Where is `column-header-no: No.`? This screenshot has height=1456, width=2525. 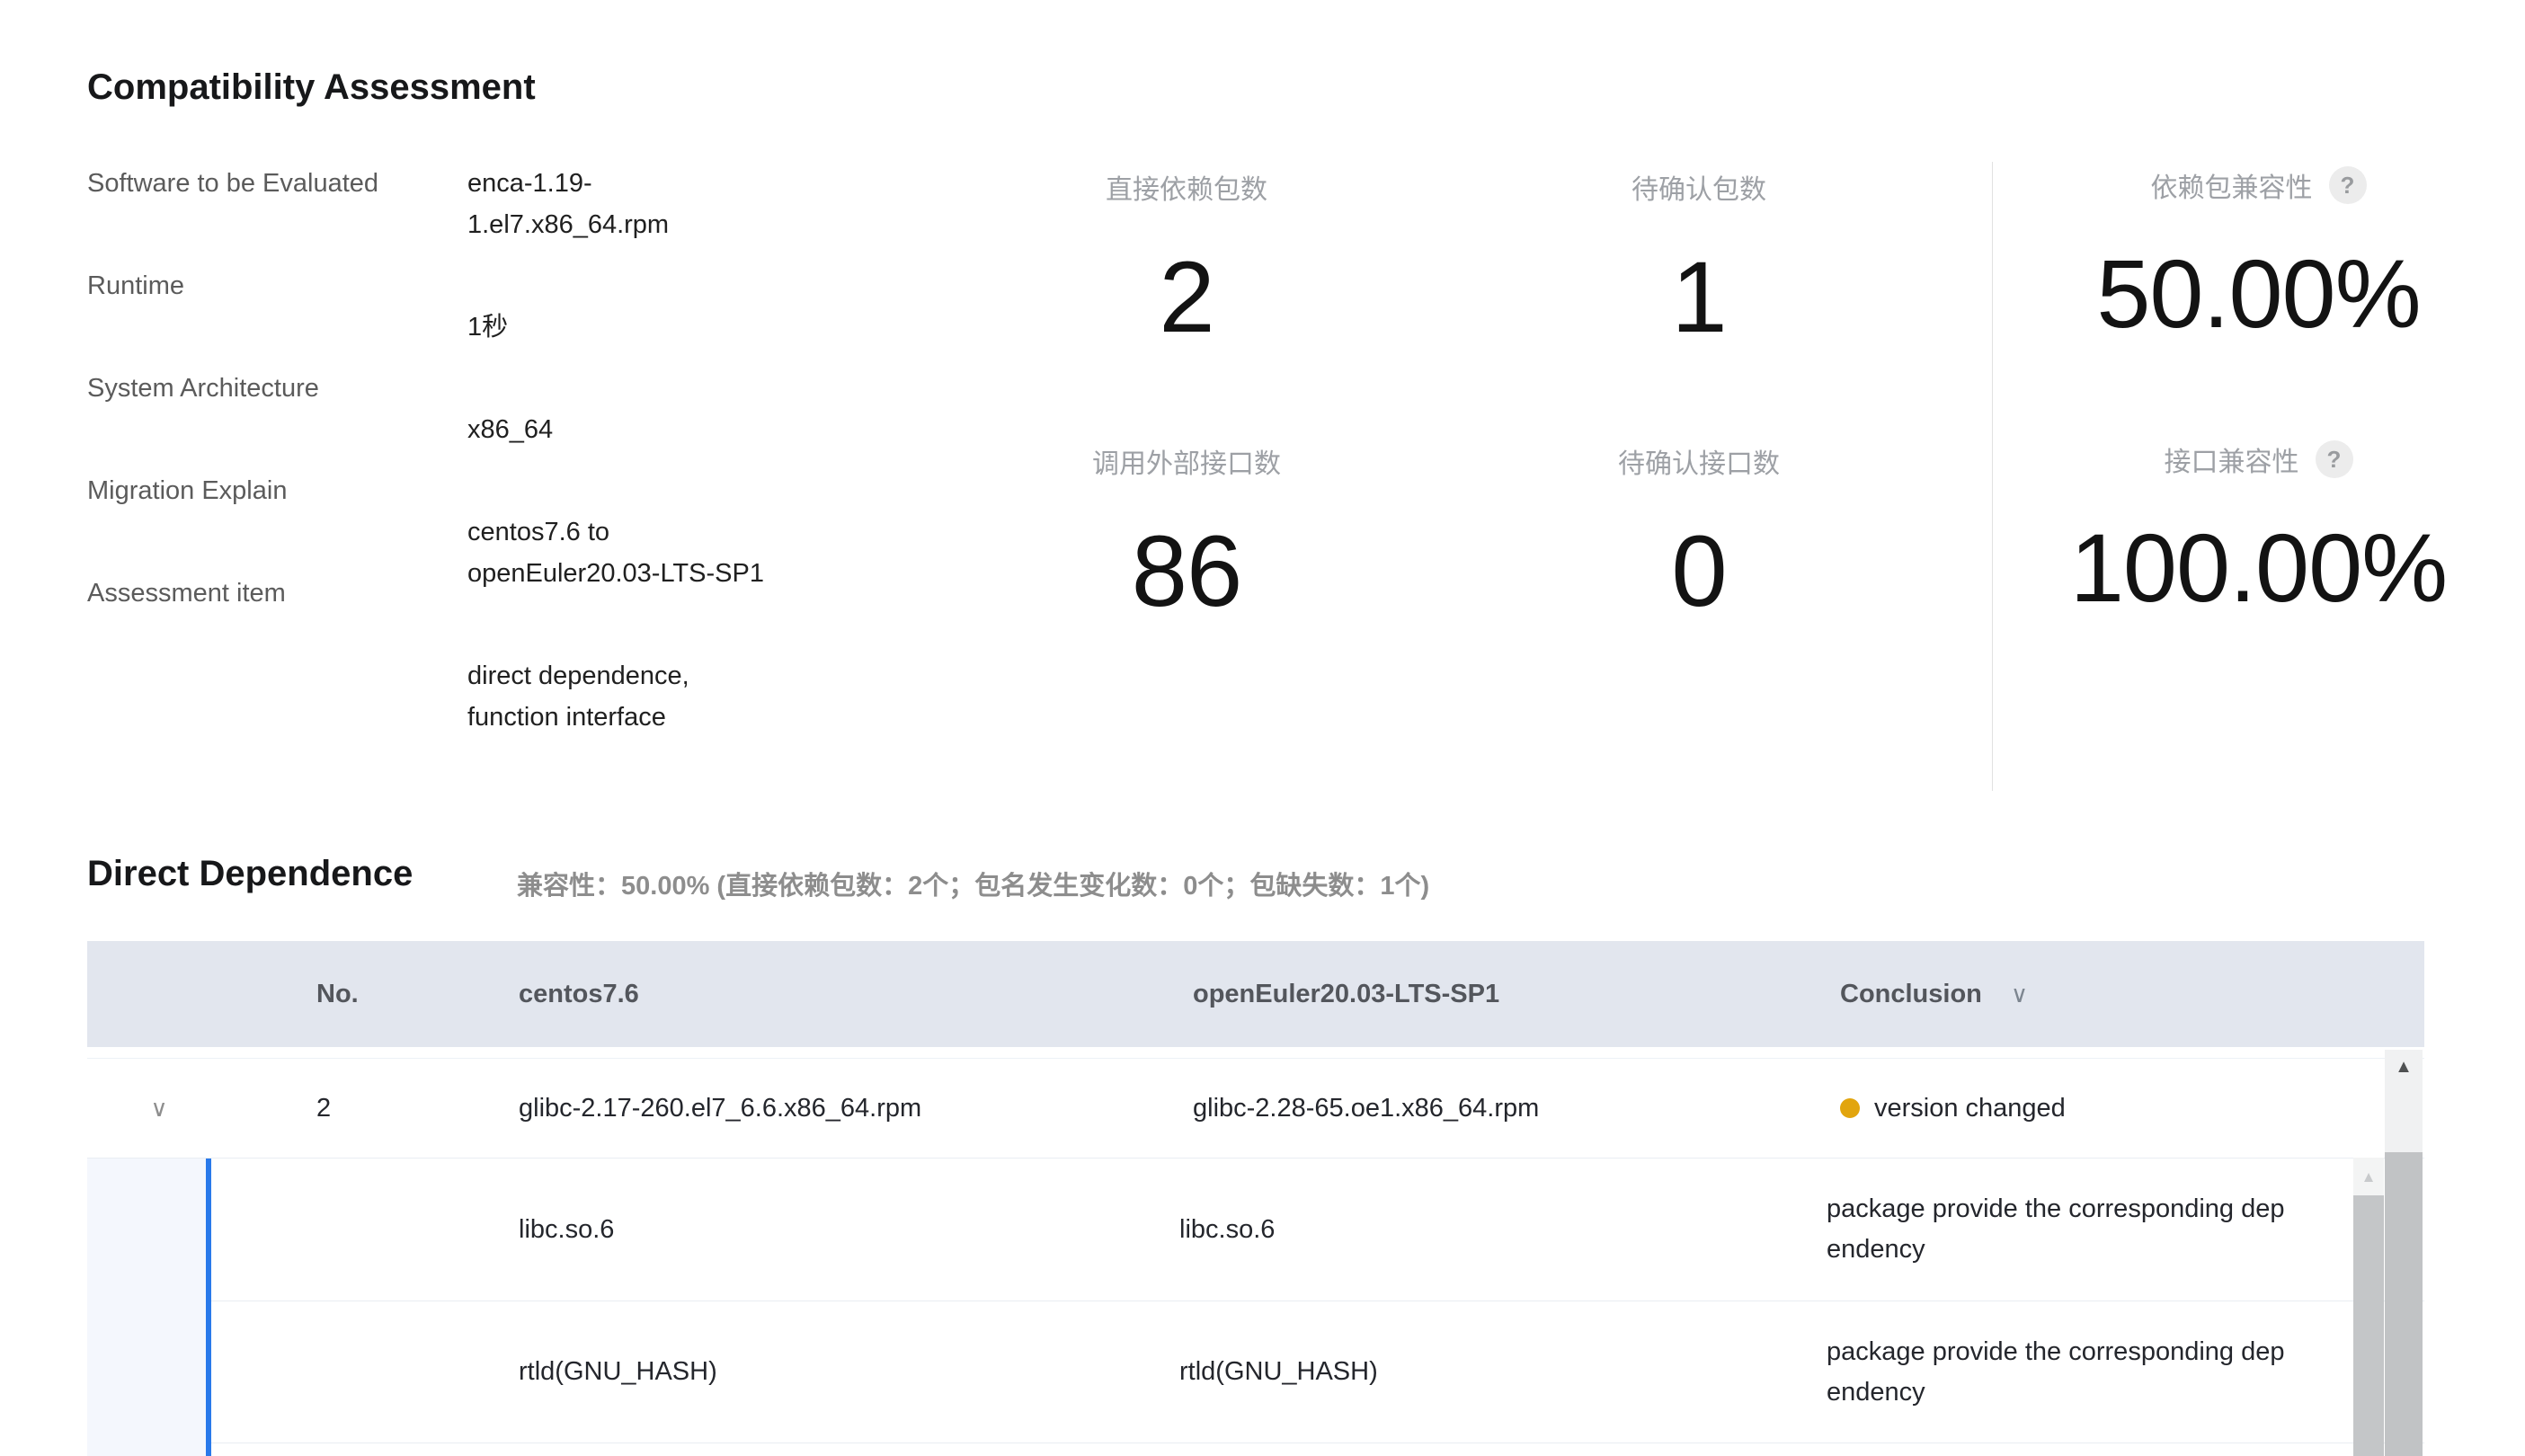
column-header-no: No. is located at coordinates (338, 993).